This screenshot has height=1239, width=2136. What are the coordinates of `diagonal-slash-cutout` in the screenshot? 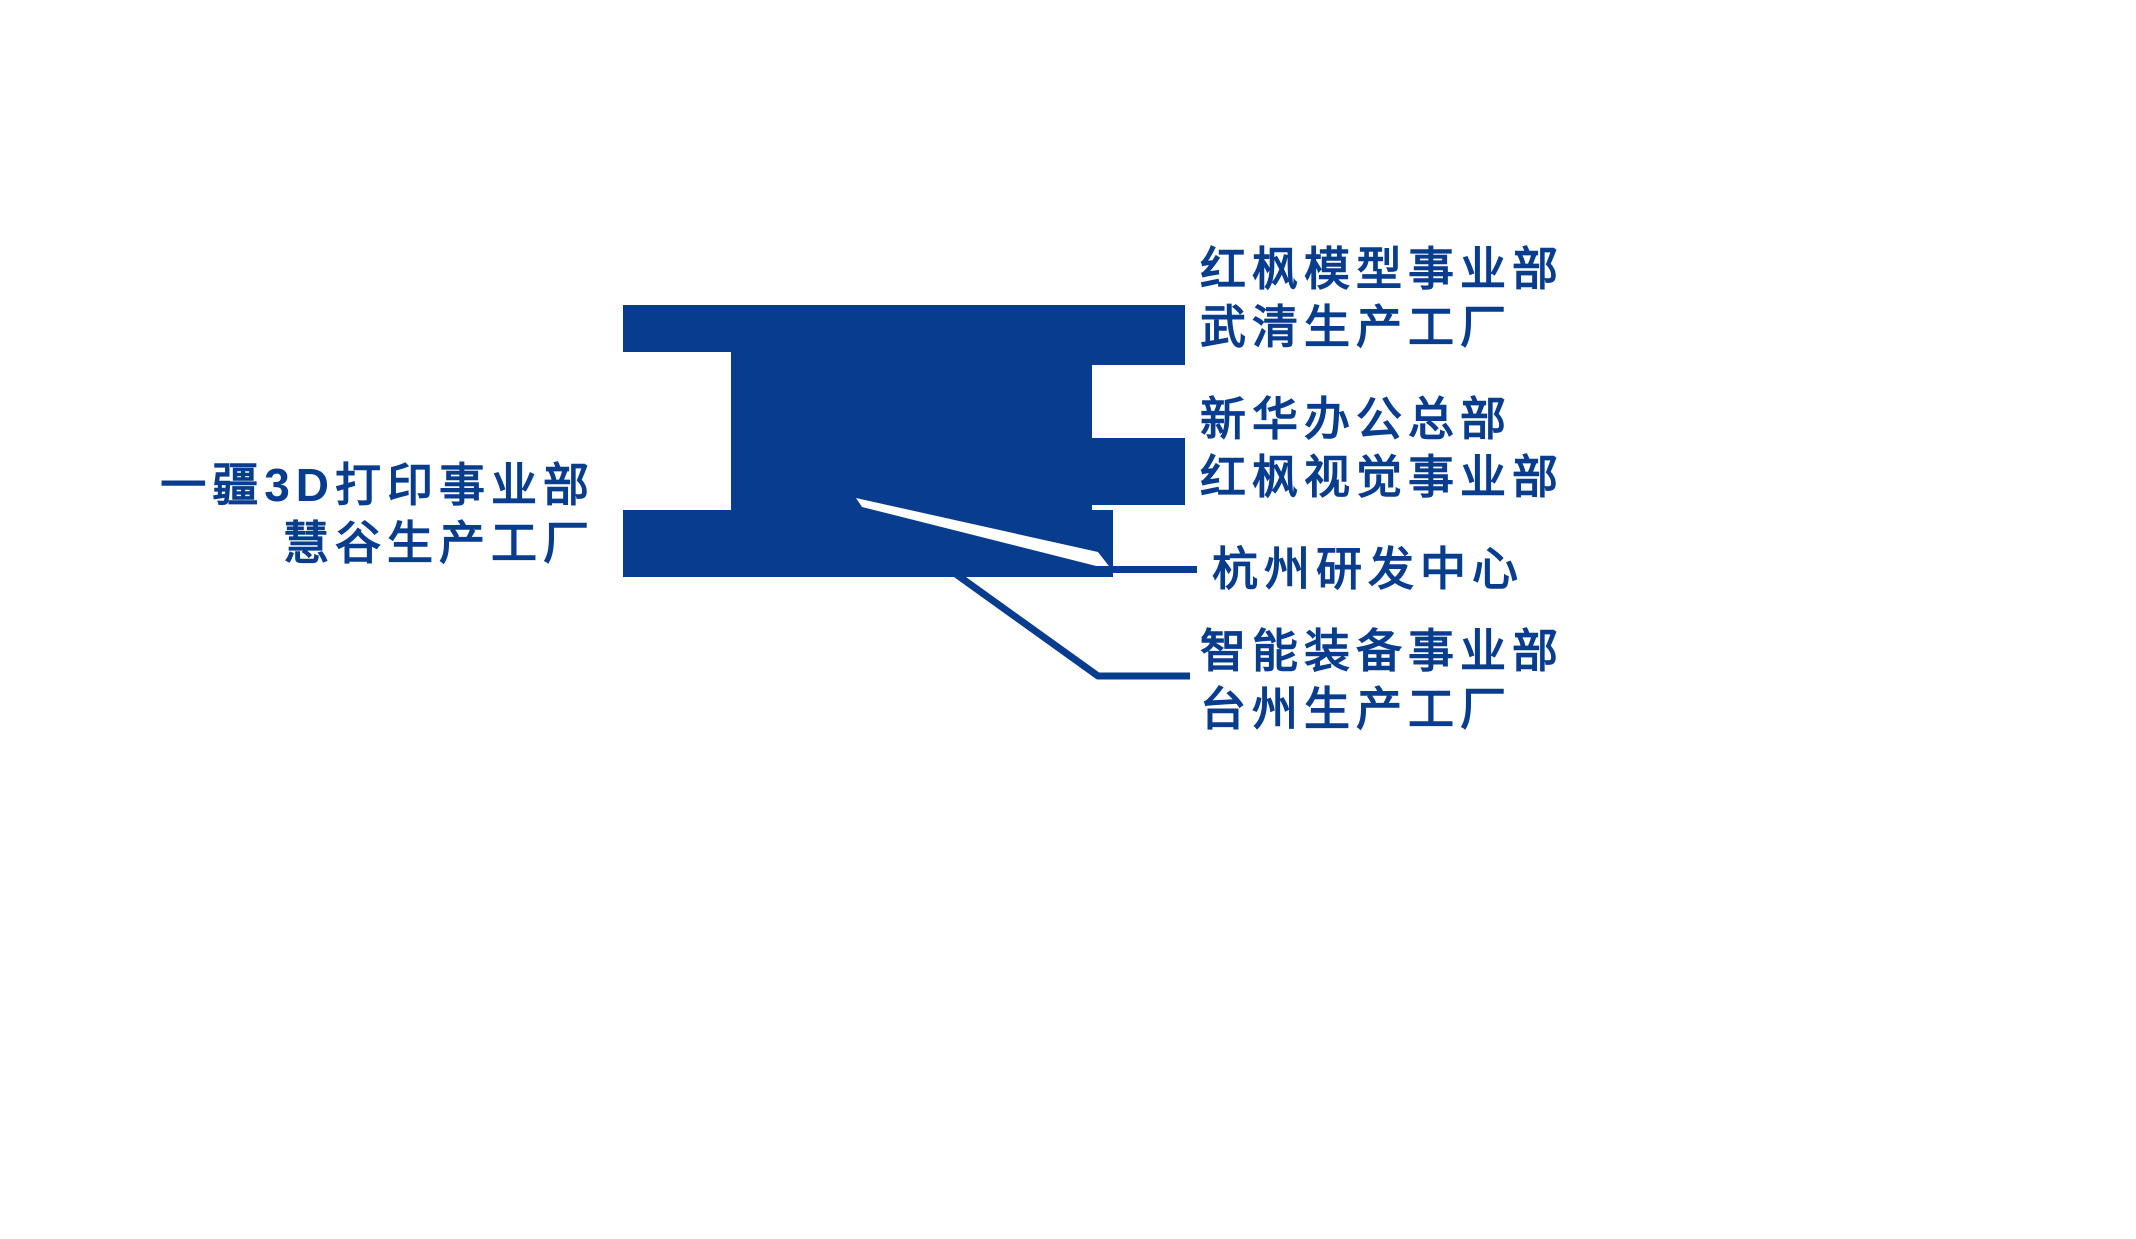 It's located at (984, 534).